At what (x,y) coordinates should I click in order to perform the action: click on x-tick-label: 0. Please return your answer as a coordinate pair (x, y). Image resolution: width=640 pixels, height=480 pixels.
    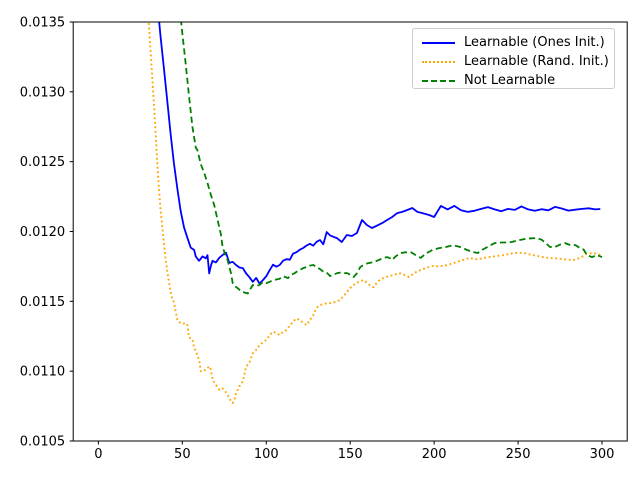
    Looking at the image, I should click on (98, 454).